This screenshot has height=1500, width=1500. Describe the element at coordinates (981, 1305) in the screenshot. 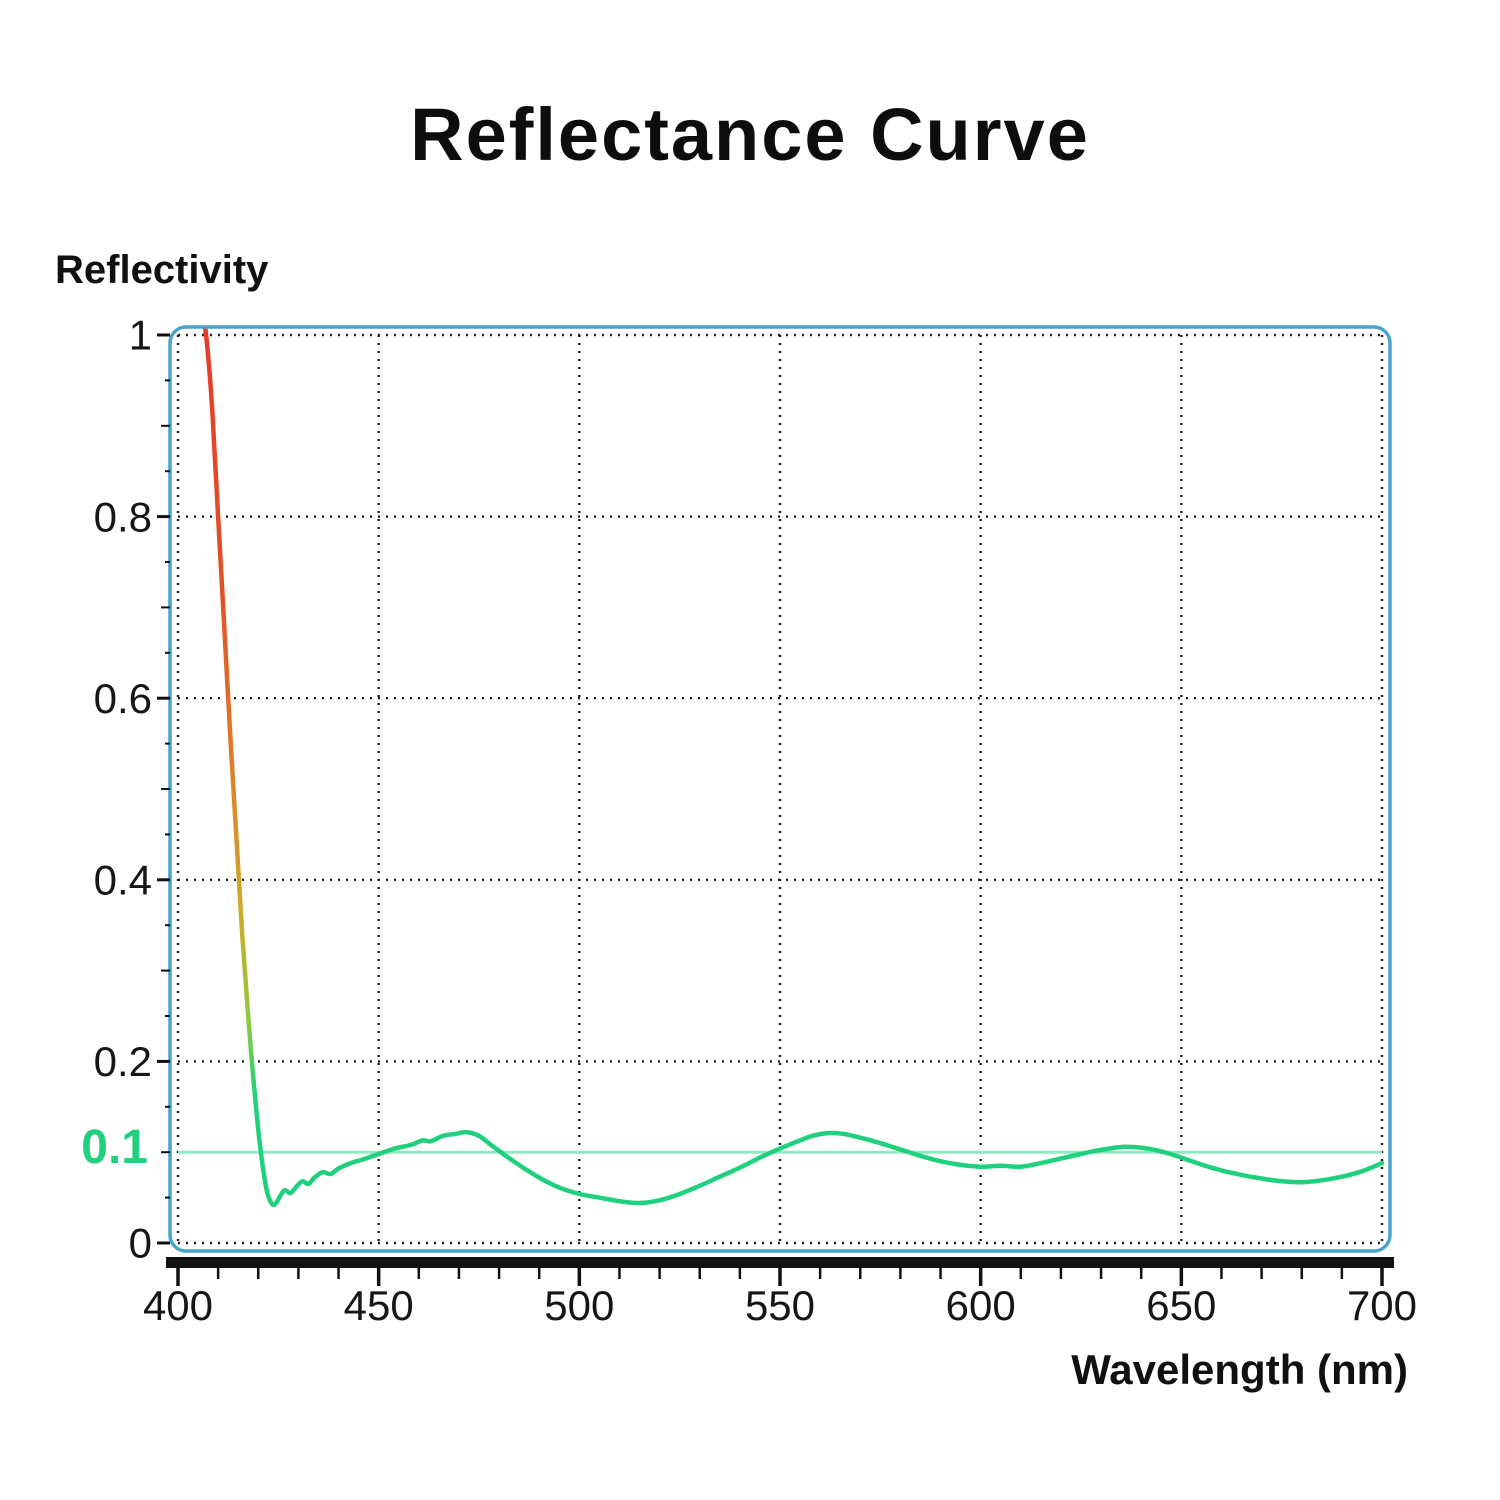

I see `x-tick-label: 600` at that location.